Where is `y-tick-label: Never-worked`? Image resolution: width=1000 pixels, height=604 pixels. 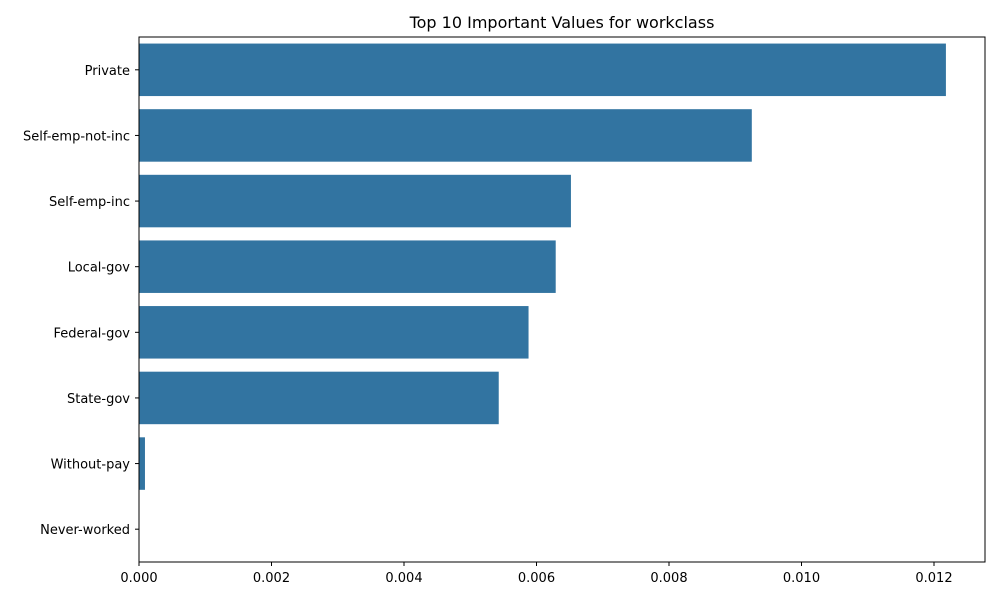 y-tick-label: Never-worked is located at coordinates (85, 530).